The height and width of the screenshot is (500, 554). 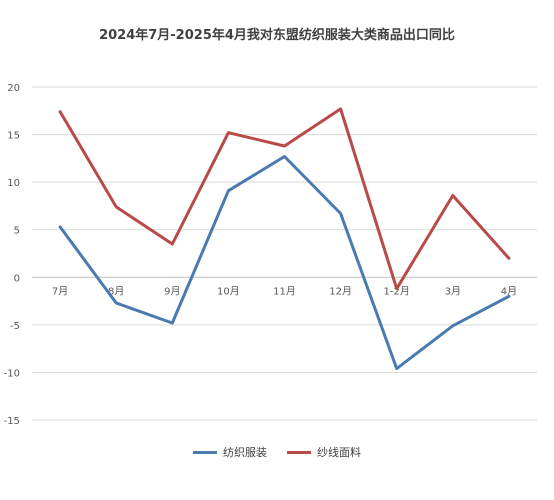 What do you see at coordinates (453, 291) in the screenshot?
I see `x-tick-label: 3月` at bounding box center [453, 291].